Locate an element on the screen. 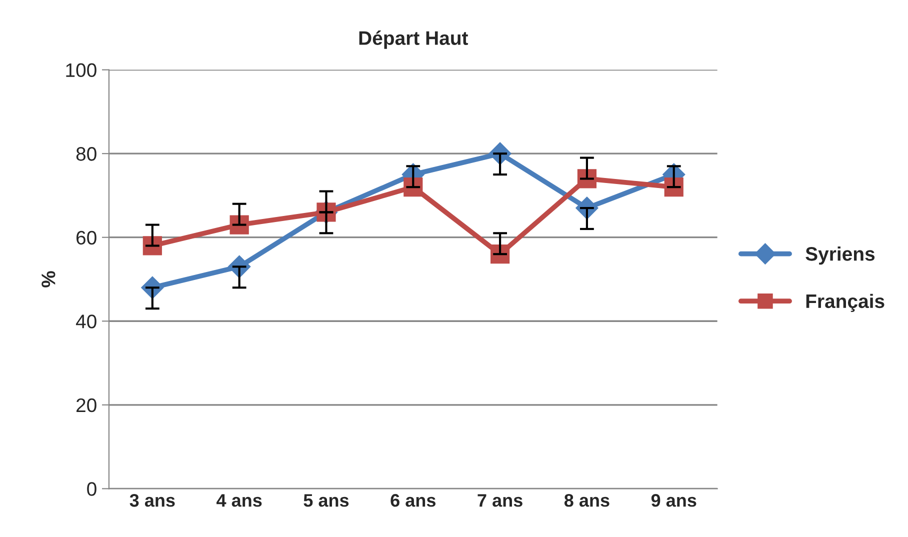 The width and height of the screenshot is (908, 537). y-tick-label: 60 is located at coordinates (86, 237).